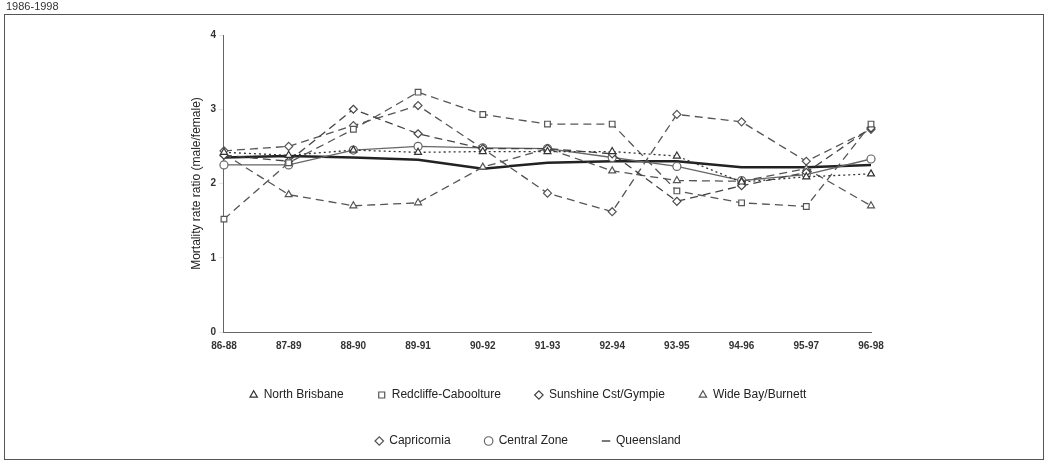 This screenshot has height=462, width=1048. I want to click on legend-label: Queensland, so click(648, 440).